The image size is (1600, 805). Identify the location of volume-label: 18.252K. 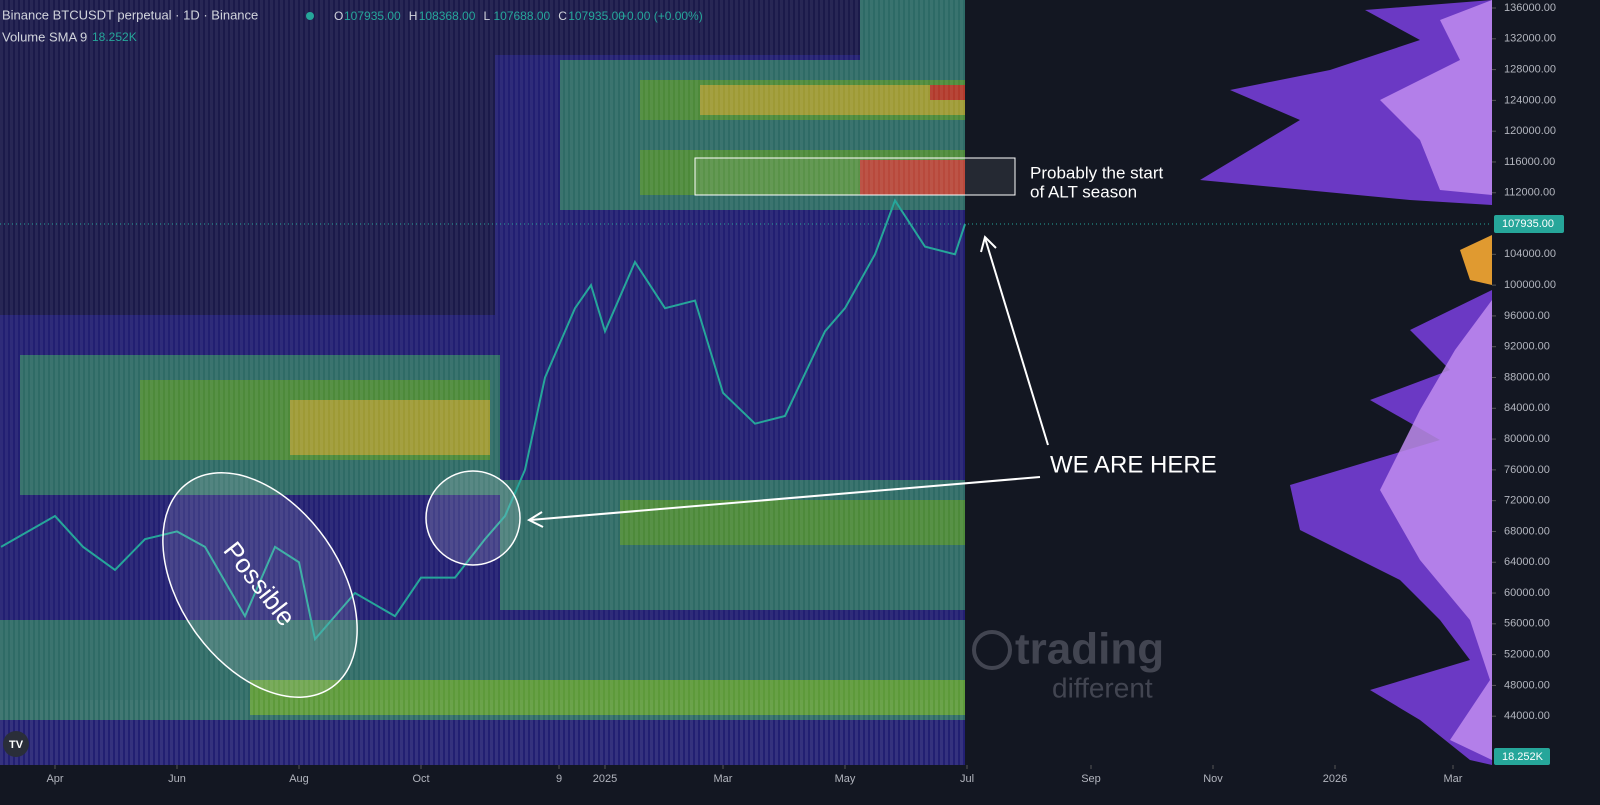
(1523, 757).